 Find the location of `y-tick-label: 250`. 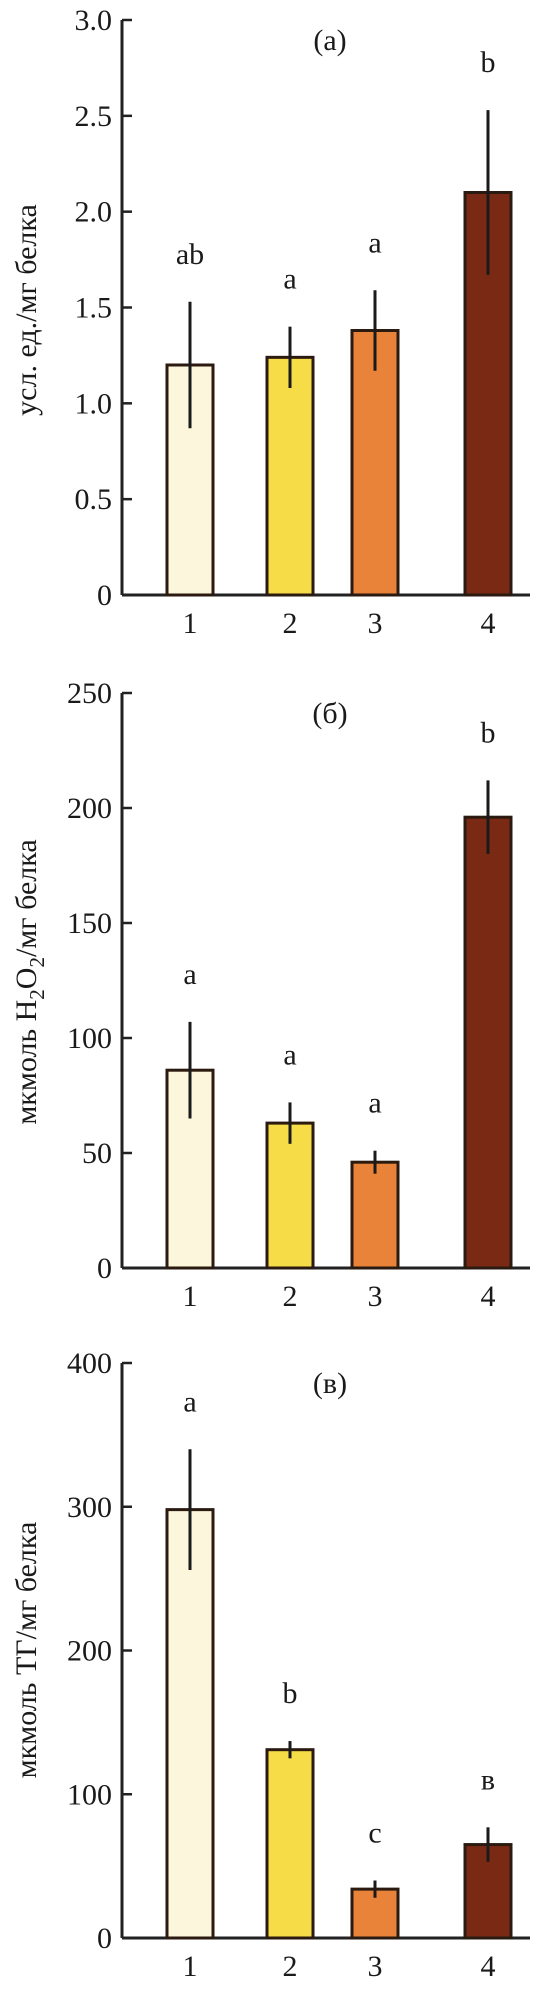

y-tick-label: 250 is located at coordinates (89, 693).